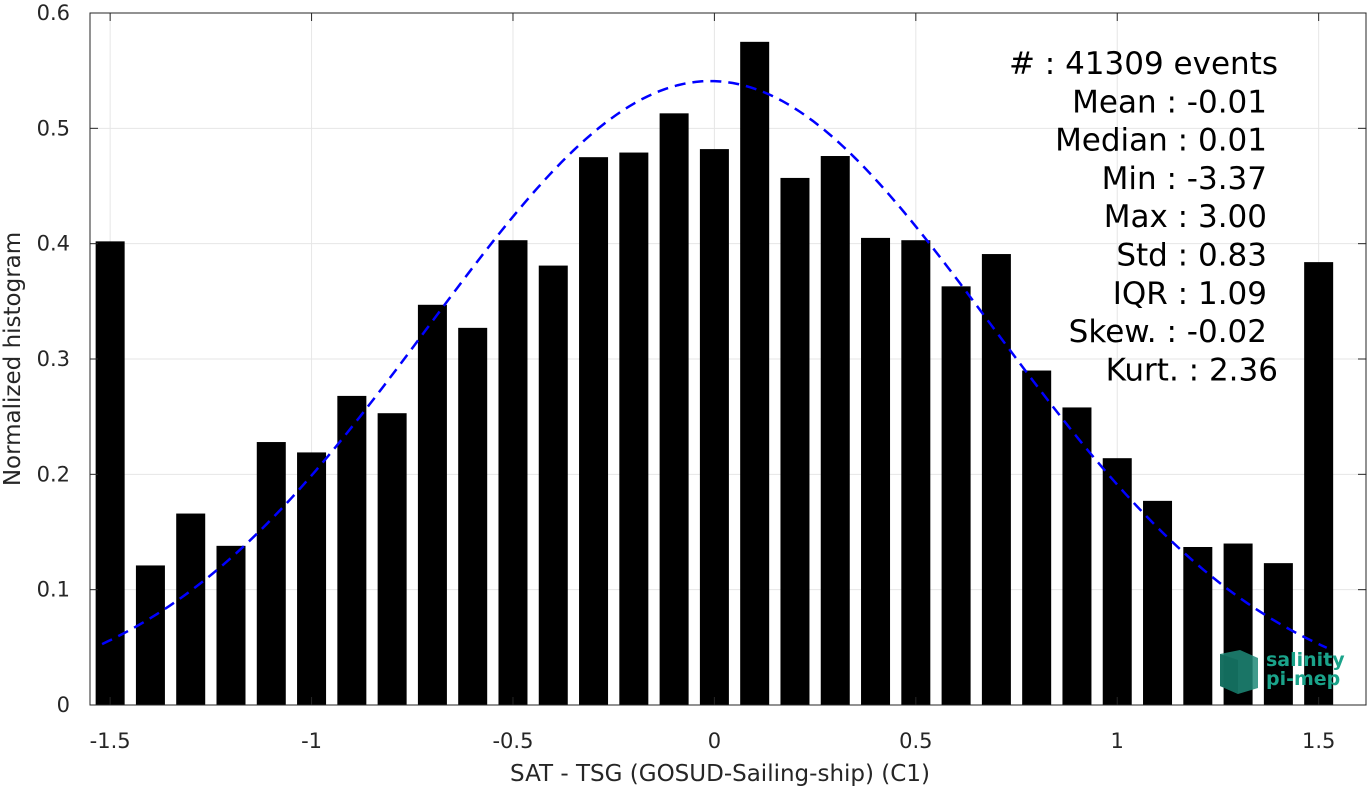  I want to click on stats-line-5: Std : 0.83, so click(1191, 256).